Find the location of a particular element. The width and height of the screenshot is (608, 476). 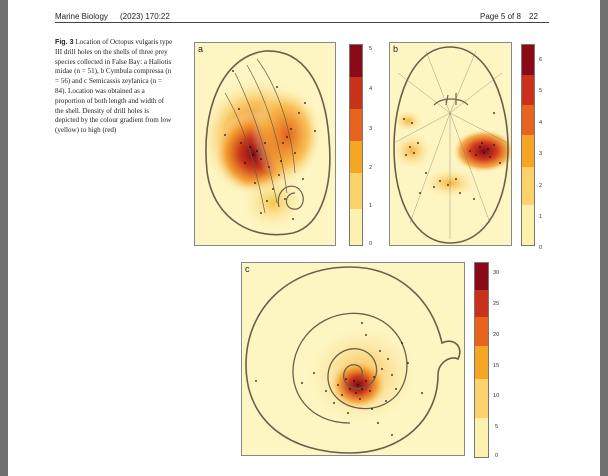

journal-issue: (2023) 170:22 is located at coordinates (145, 16).